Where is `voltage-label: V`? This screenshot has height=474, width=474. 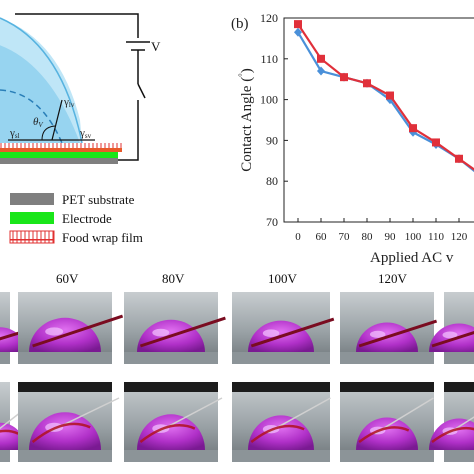
voltage-label: V is located at coordinates (156, 46).